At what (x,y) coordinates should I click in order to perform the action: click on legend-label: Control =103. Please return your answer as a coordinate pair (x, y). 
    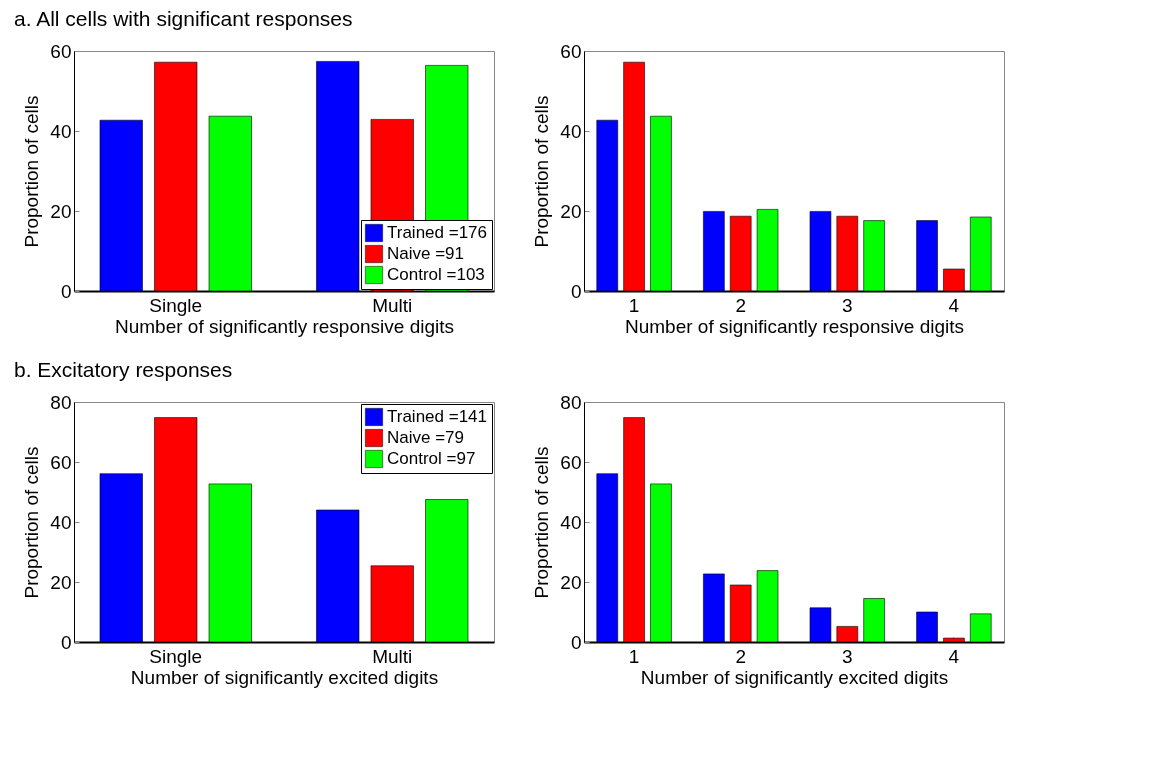
    Looking at the image, I should click on (436, 274).